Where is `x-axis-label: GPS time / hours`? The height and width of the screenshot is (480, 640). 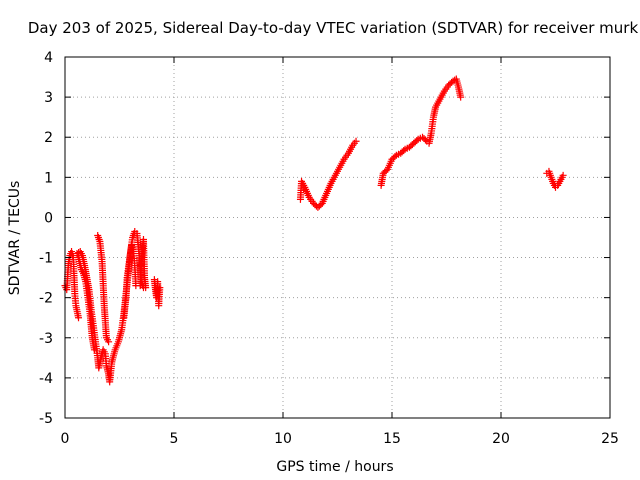 x-axis-label: GPS time / hours is located at coordinates (334, 467).